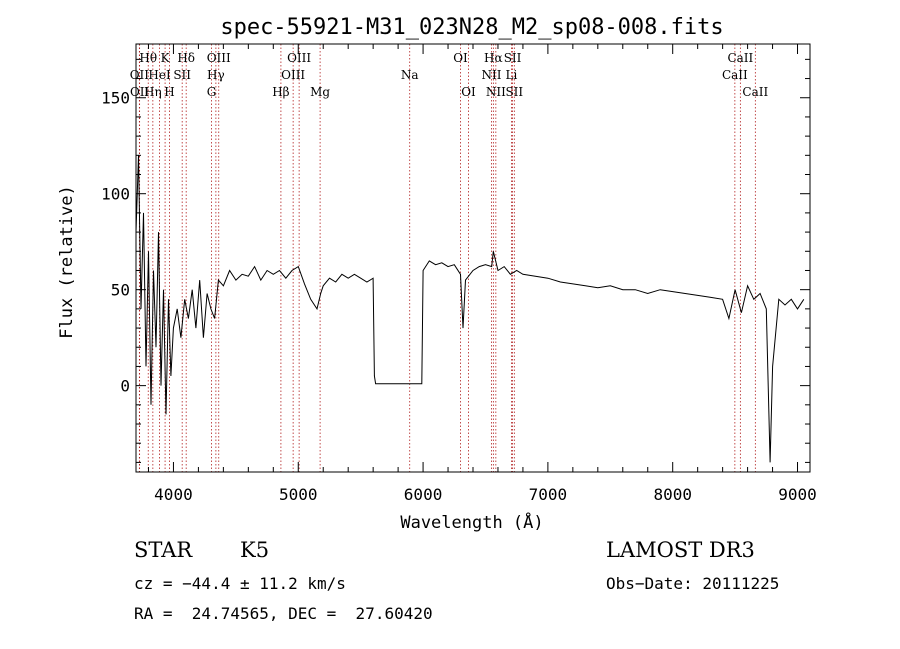 This screenshot has width=900, height=649. Describe the element at coordinates (240, 583) in the screenshot. I see `redshift-cz: cz = −44.4 ± 11.2 km/s` at that location.